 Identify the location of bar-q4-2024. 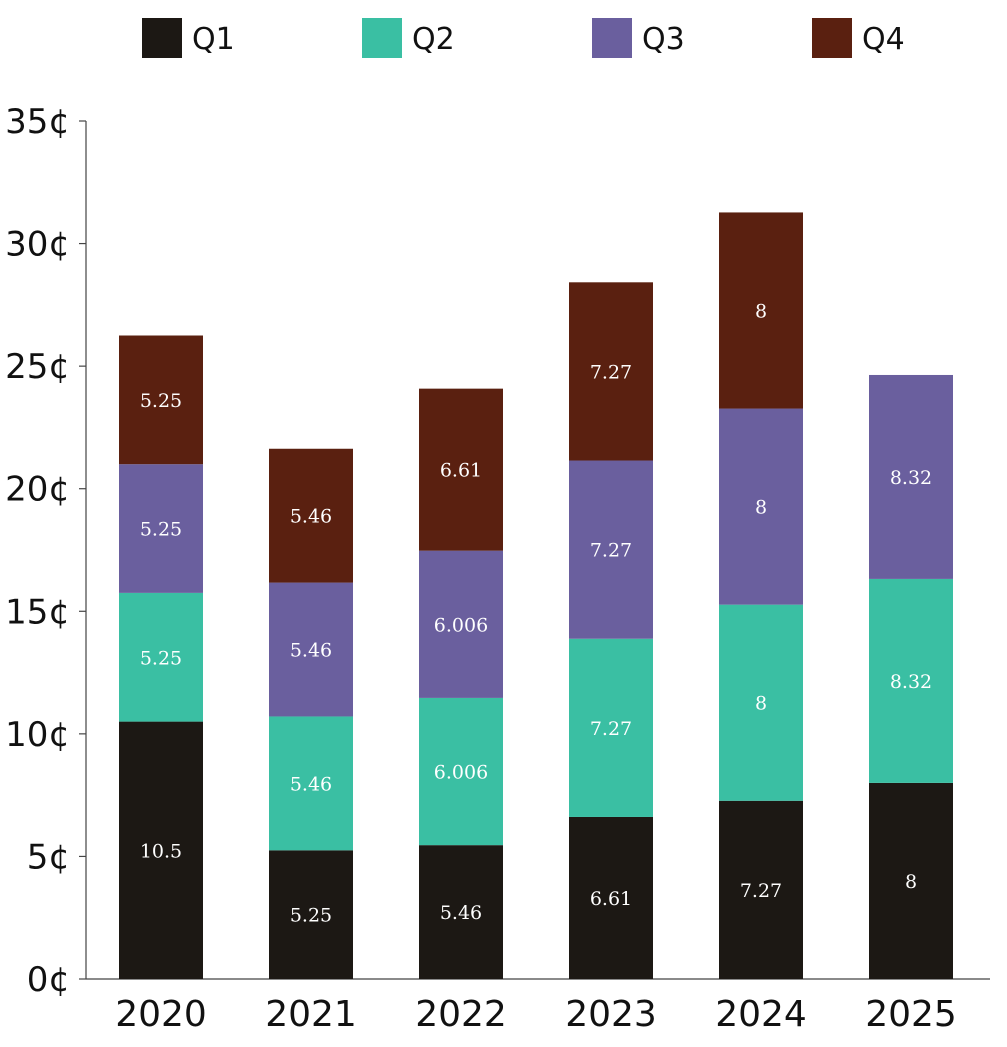
(761, 310).